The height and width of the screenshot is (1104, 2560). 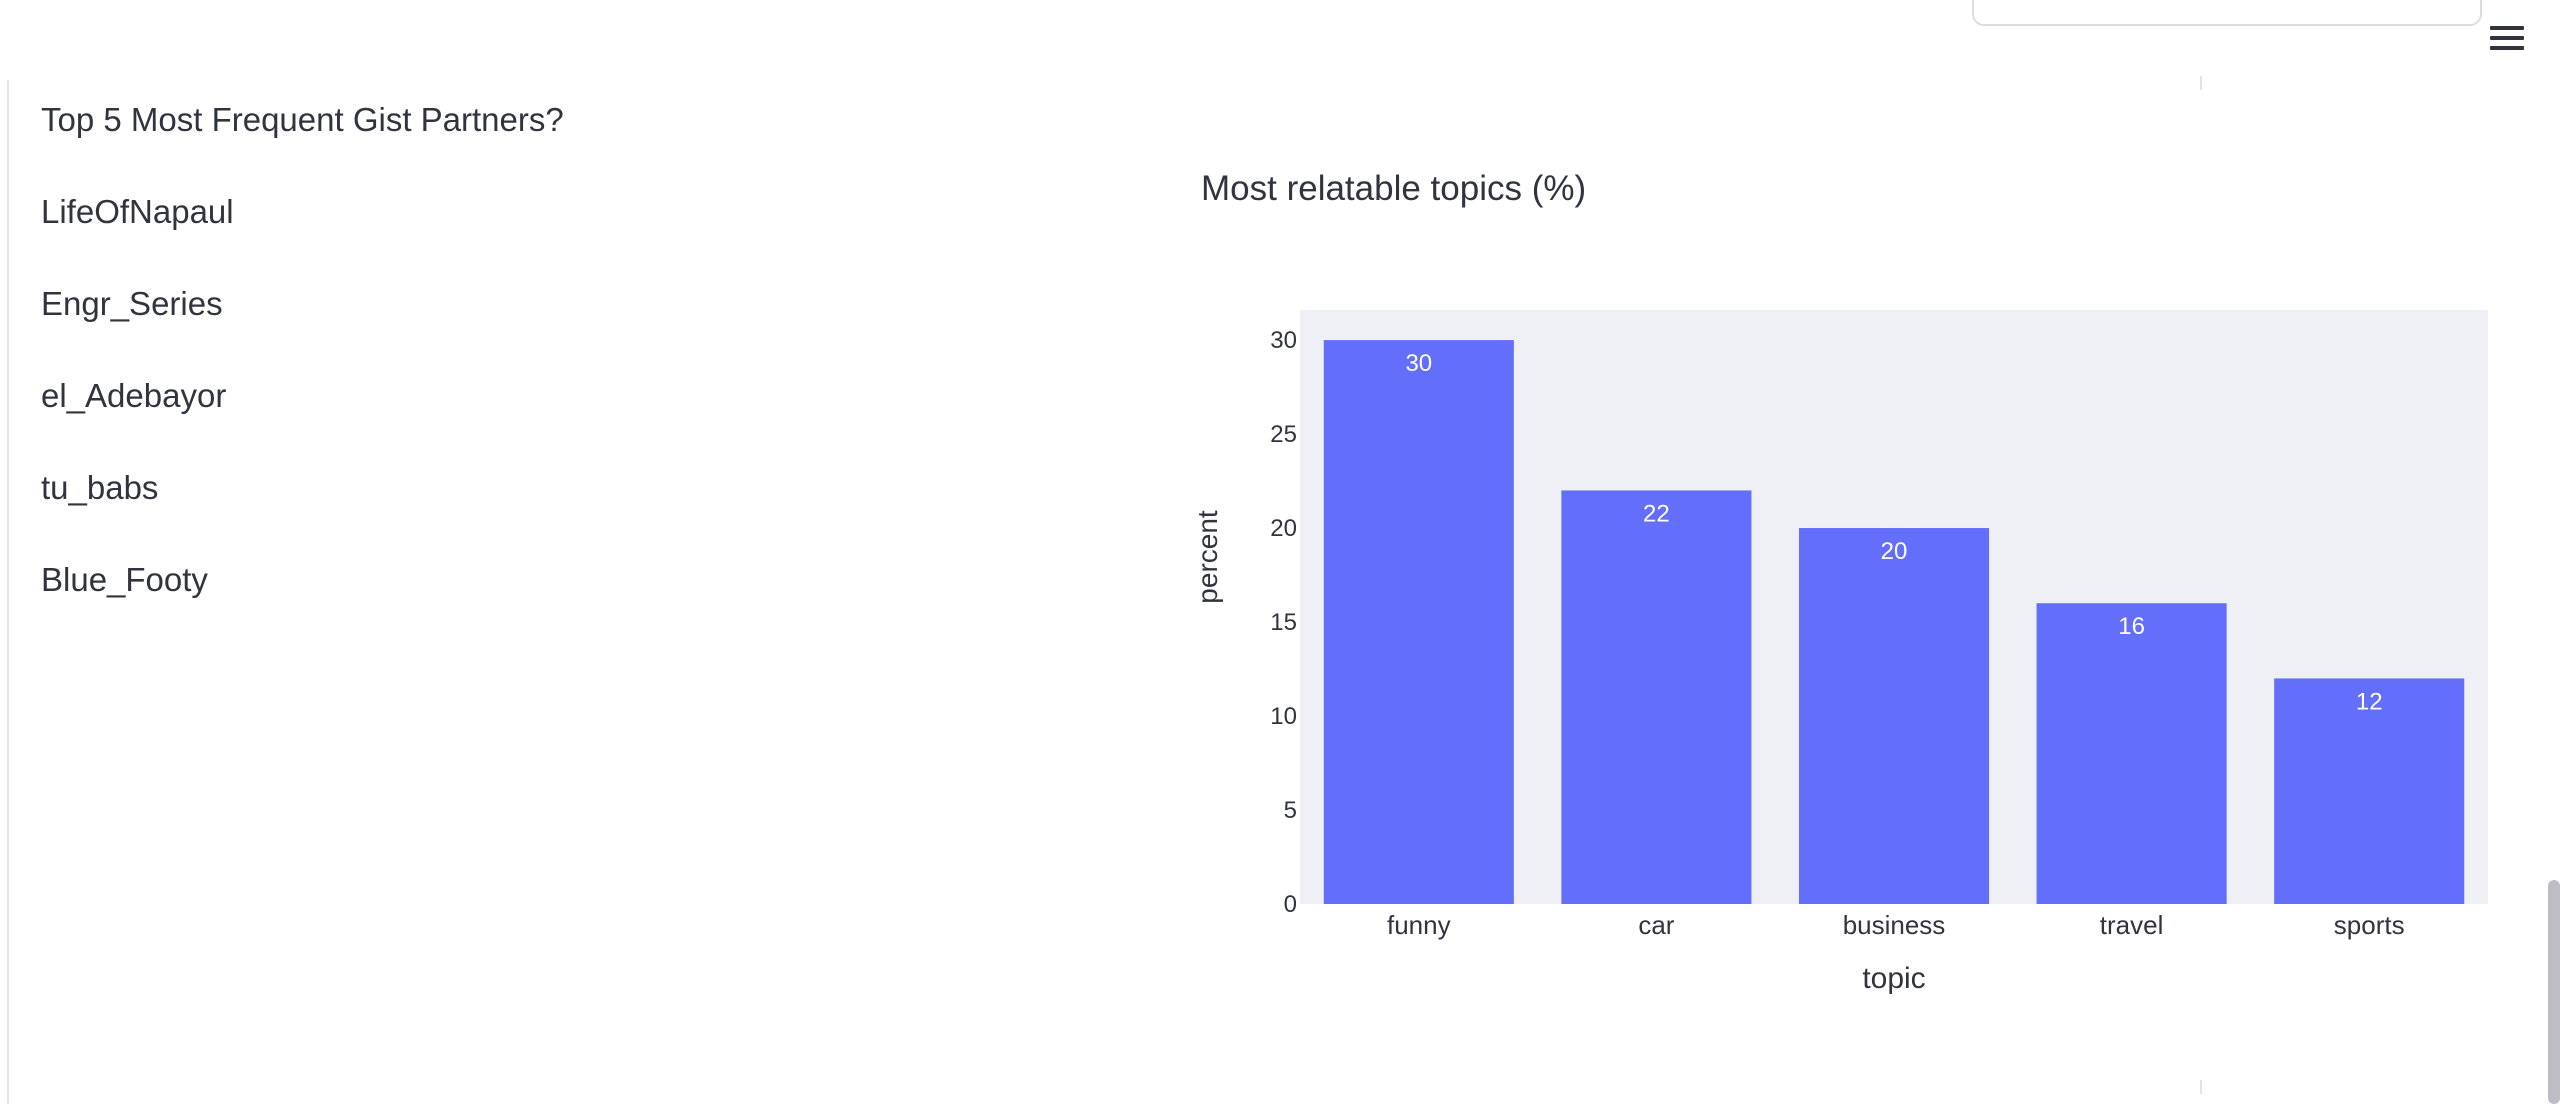 I want to click on y-tick-label: 0, so click(x=1290, y=904).